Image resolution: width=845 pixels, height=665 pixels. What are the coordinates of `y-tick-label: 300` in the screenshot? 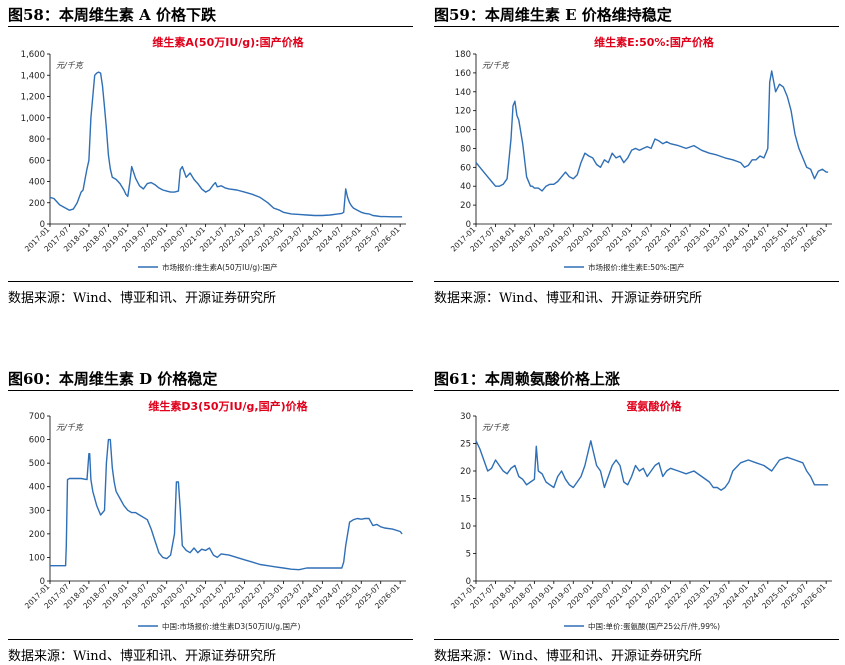 It's located at (37, 511).